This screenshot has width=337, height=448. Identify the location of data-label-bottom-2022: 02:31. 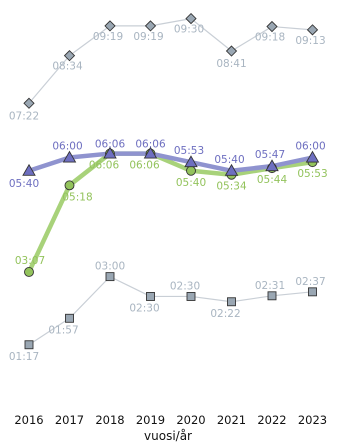
(270, 286).